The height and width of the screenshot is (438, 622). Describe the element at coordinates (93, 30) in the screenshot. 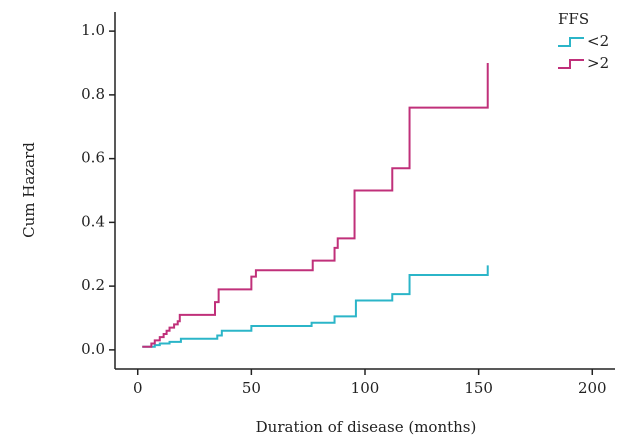

I see `y-tick-label: 1.0` at that location.